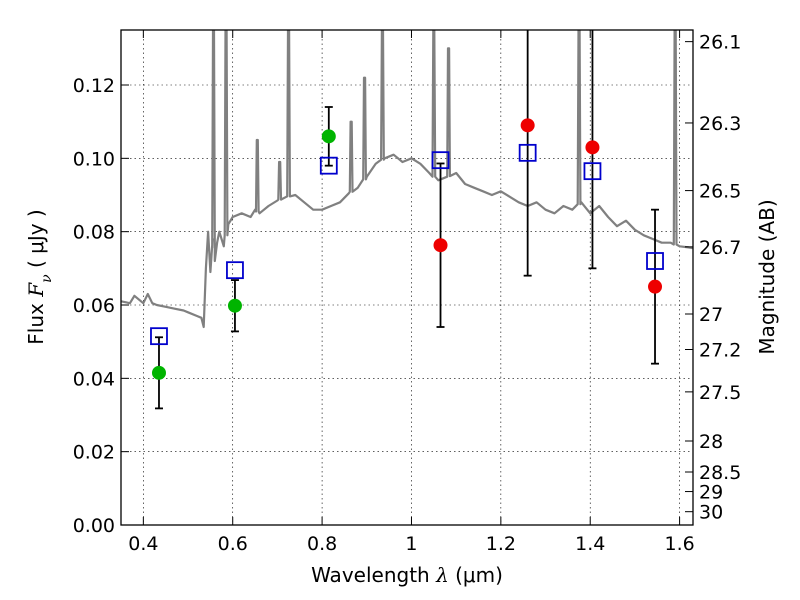 Image resolution: width=800 pixels, height=600 pixels. I want to click on y2-tick-label: 30, so click(711, 513).